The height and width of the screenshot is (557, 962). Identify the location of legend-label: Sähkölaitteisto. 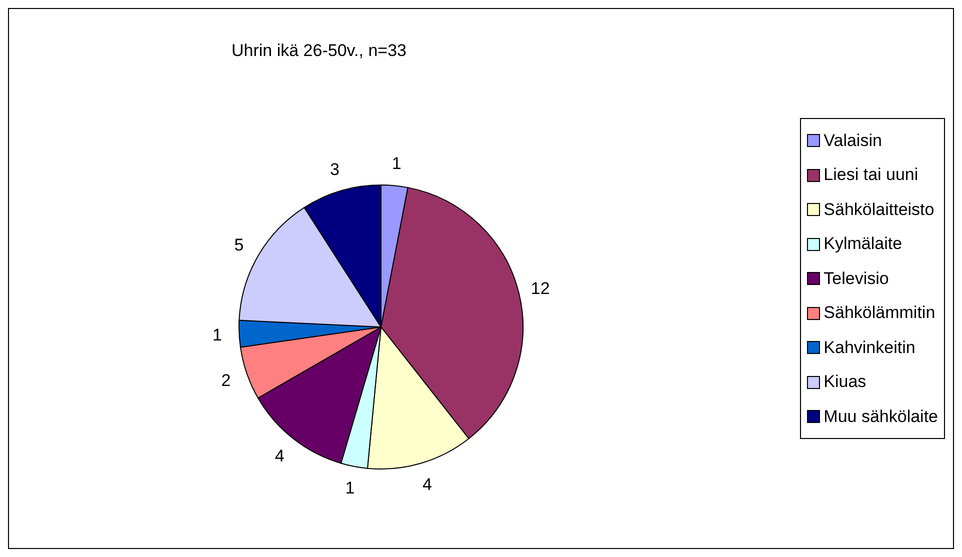
(879, 210).